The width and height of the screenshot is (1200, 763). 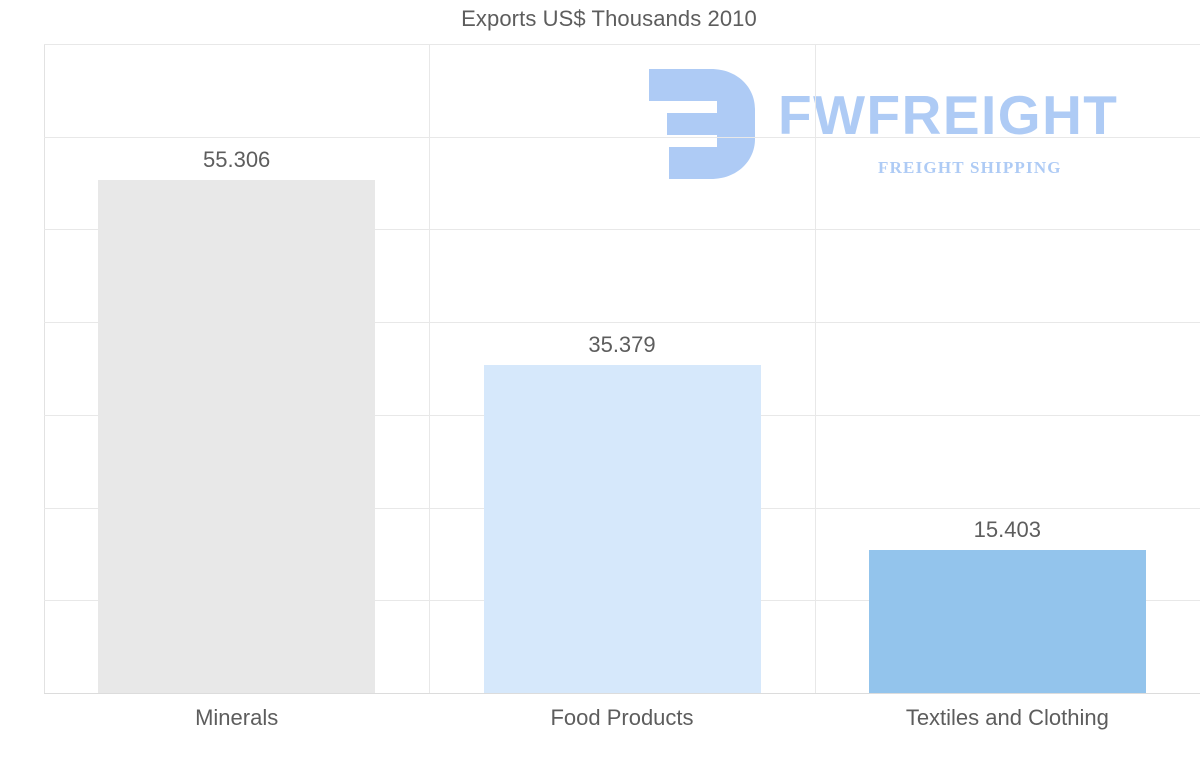 What do you see at coordinates (609, 18) in the screenshot?
I see `chart-title-text: Exports US$ Thousands 2010` at bounding box center [609, 18].